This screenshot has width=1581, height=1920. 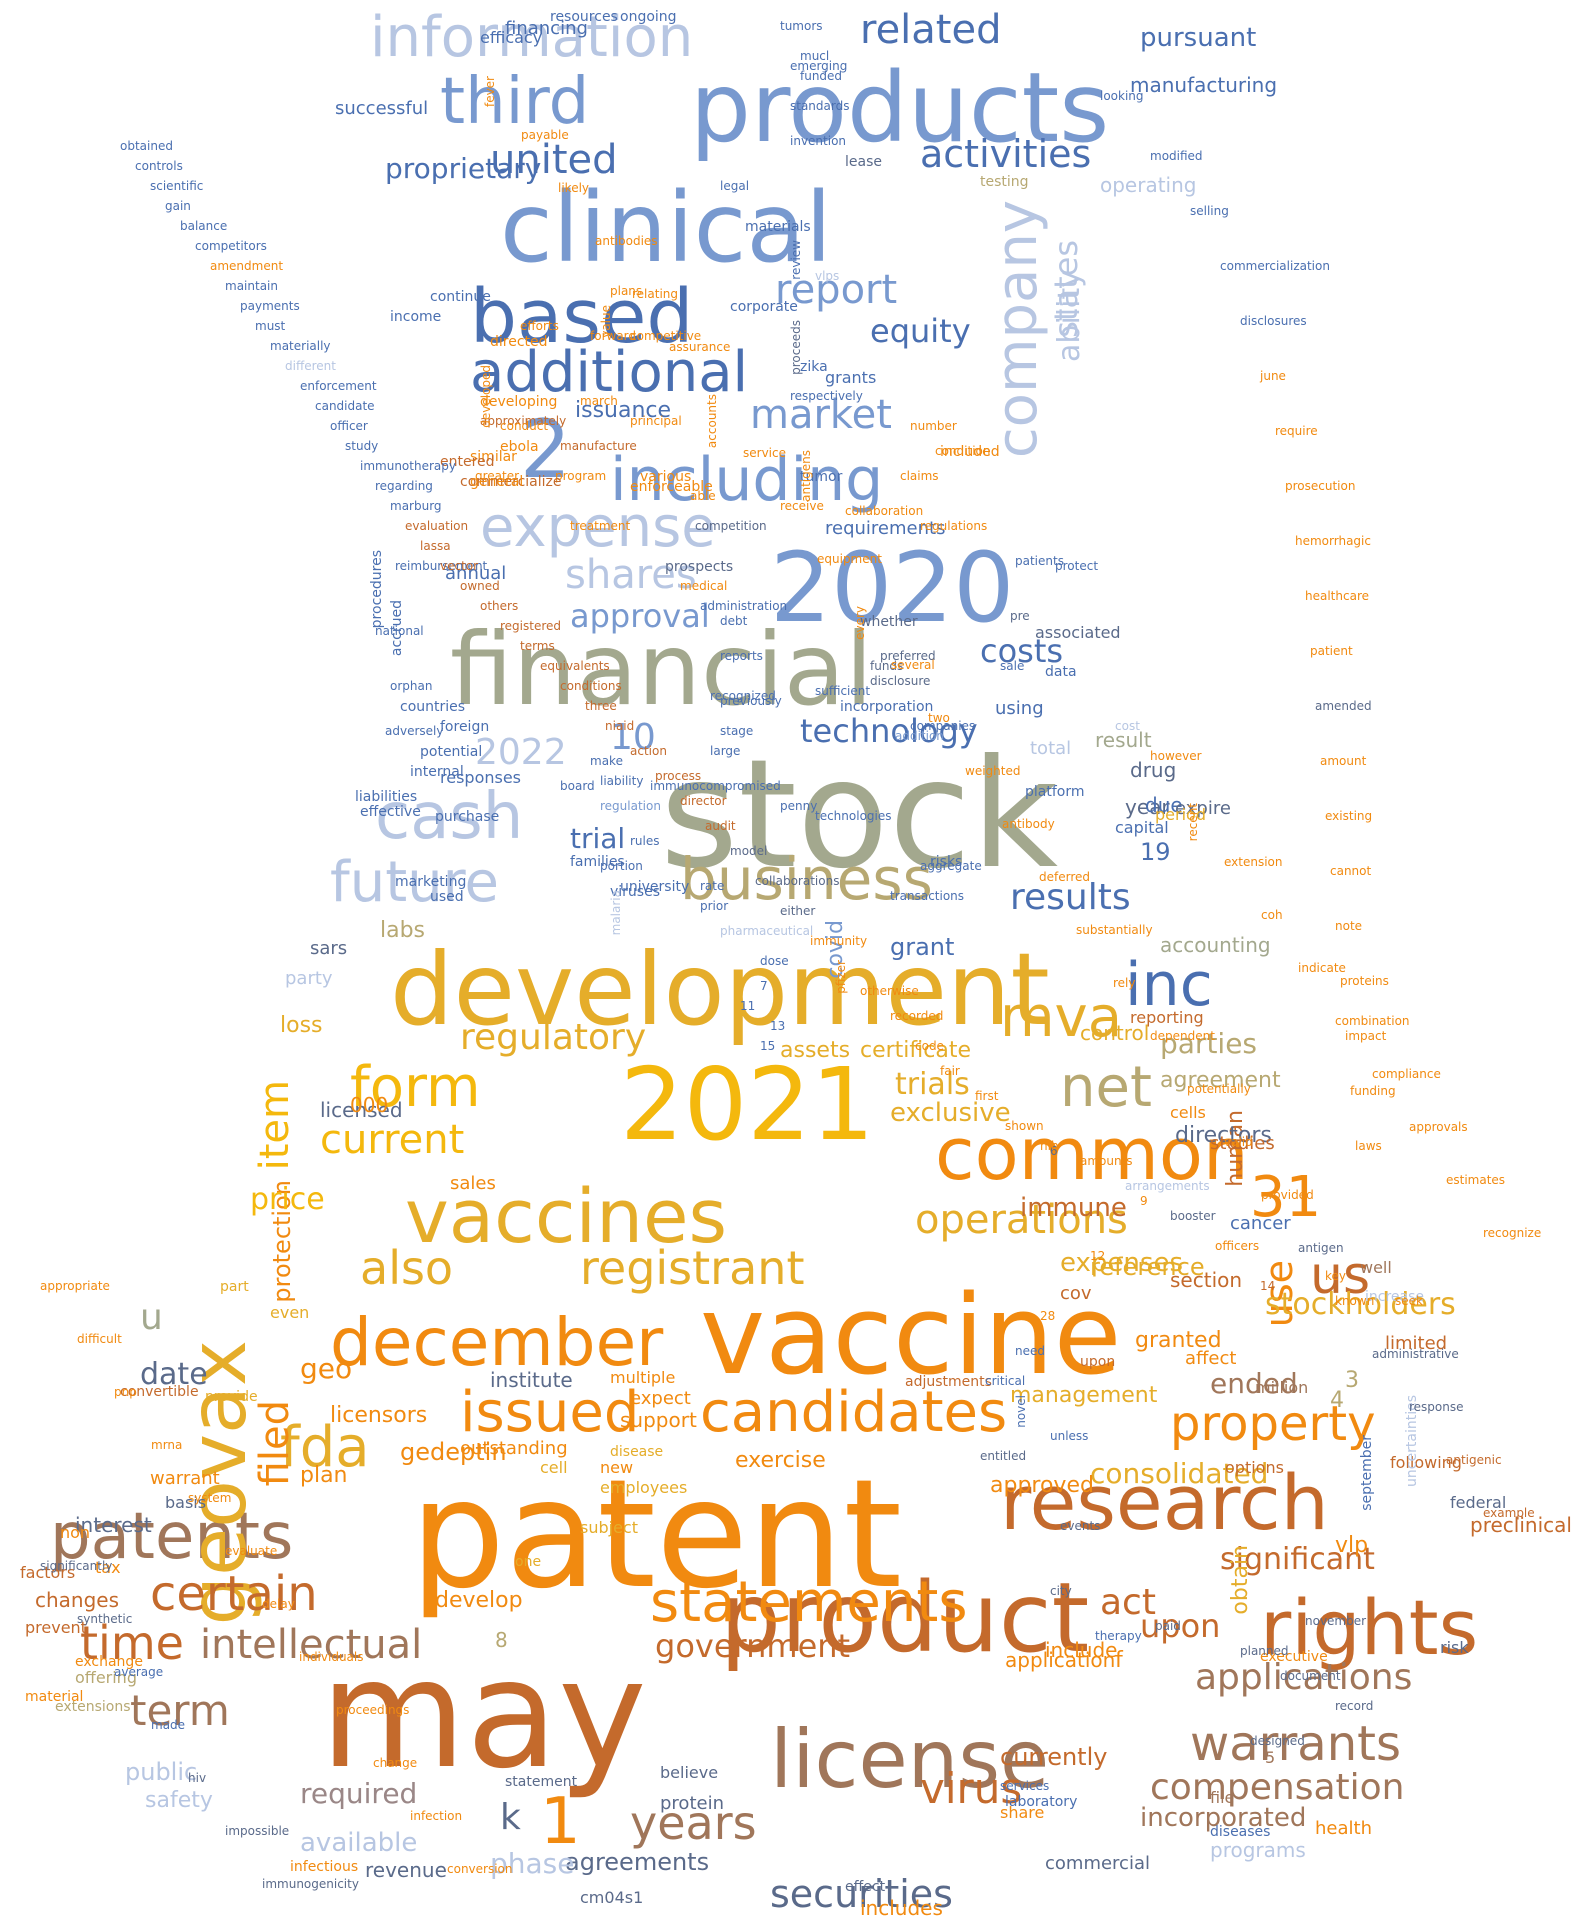 I want to click on word-however: however, so click(x=1176, y=756).